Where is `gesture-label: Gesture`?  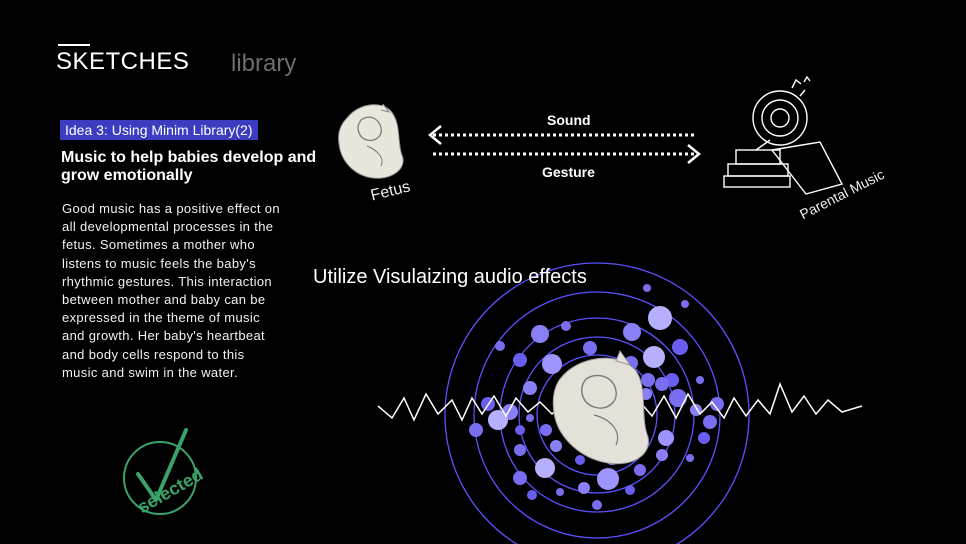 gesture-label: Gesture is located at coordinates (568, 172).